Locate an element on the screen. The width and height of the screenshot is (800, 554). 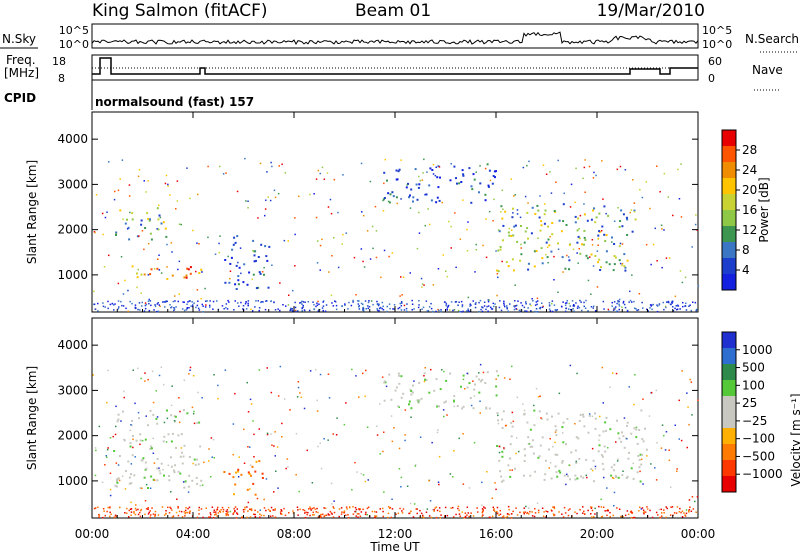
freq-unit: [MHz] is located at coordinates (21, 73).